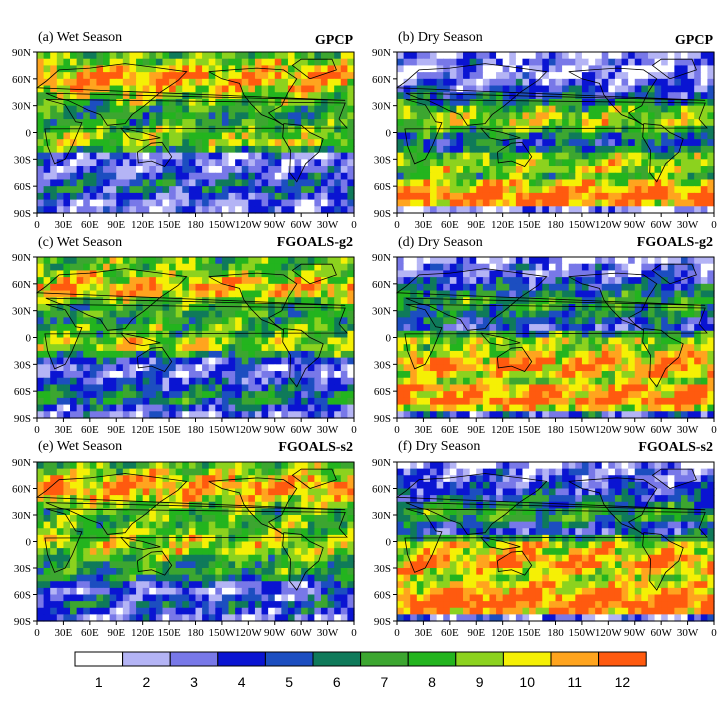  I want to click on y-tick-label: 30S, so click(22, 365).